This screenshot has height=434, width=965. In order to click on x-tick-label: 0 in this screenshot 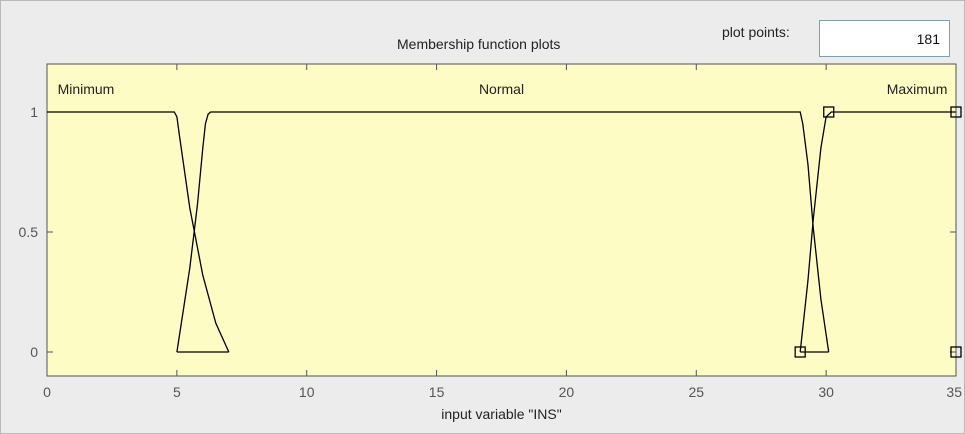, I will do `click(47, 392)`.